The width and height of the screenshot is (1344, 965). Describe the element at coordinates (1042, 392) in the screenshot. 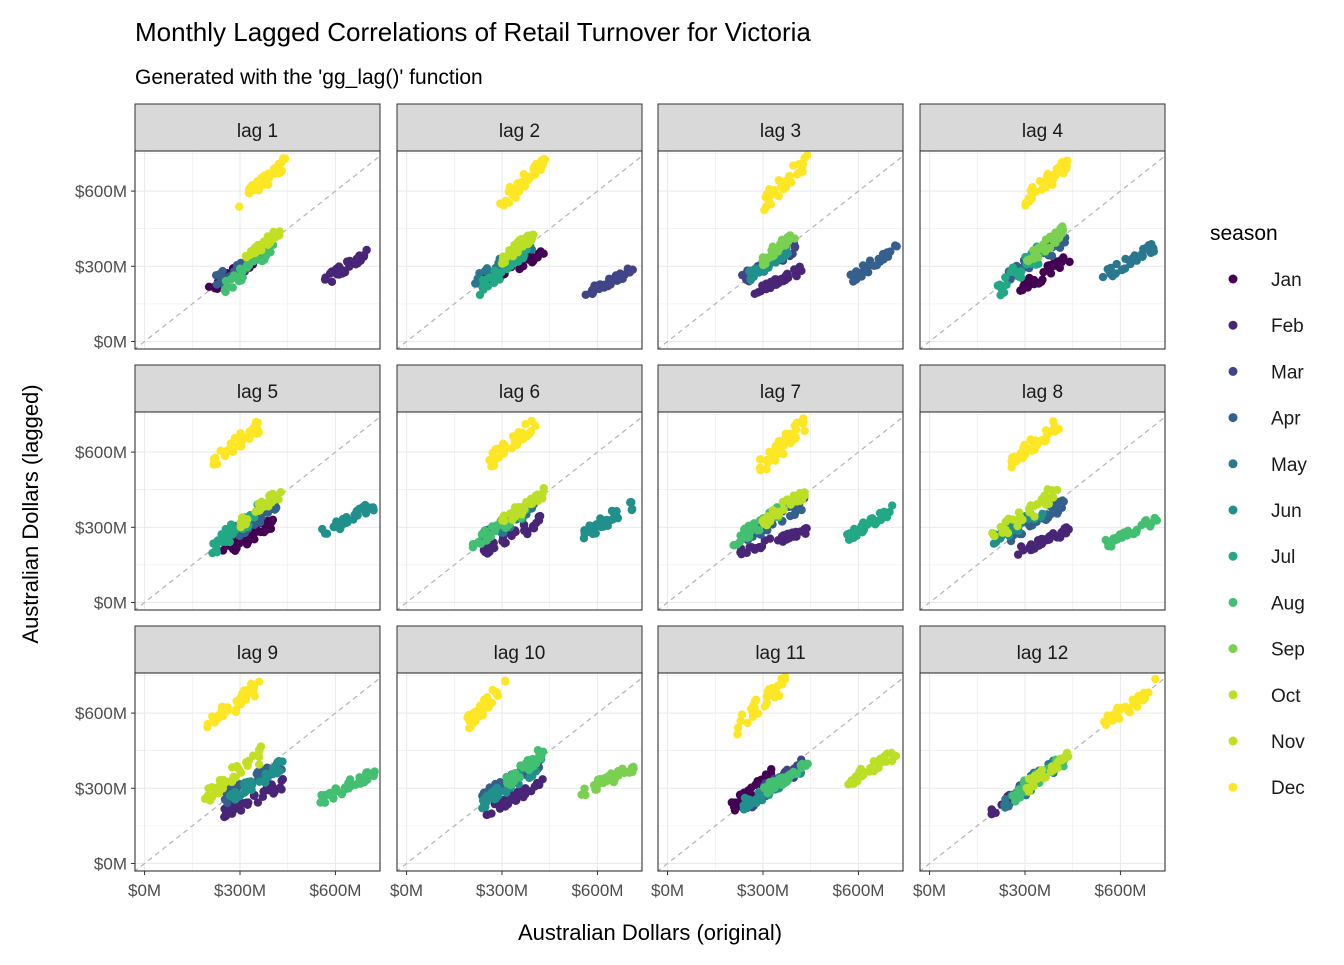

I see `facet-label: lag 8` at that location.